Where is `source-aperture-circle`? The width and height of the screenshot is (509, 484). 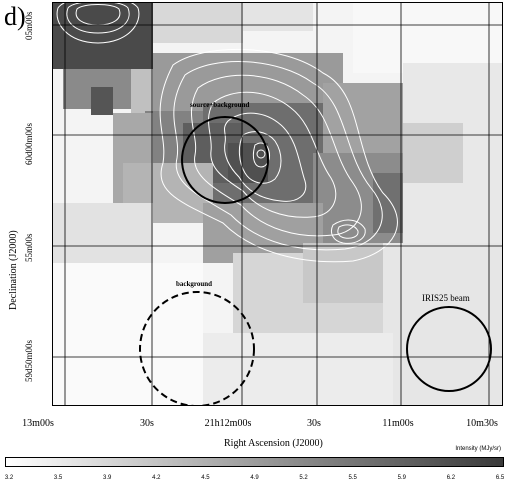
source-aperture-circle is located at coordinates (225, 160).